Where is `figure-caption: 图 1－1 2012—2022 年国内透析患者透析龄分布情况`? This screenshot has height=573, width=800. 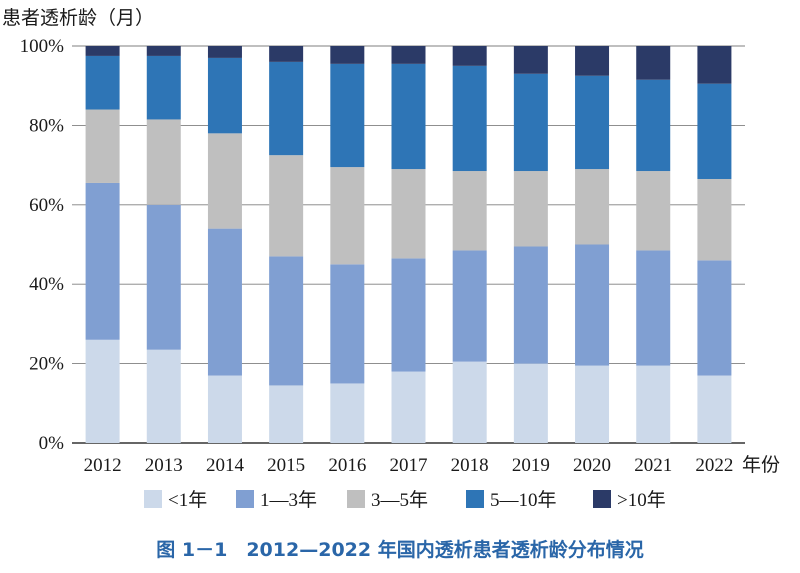
figure-caption: 图 1－1 2012—2022 年国内透析患者透析龄分布情况 is located at coordinates (399, 549).